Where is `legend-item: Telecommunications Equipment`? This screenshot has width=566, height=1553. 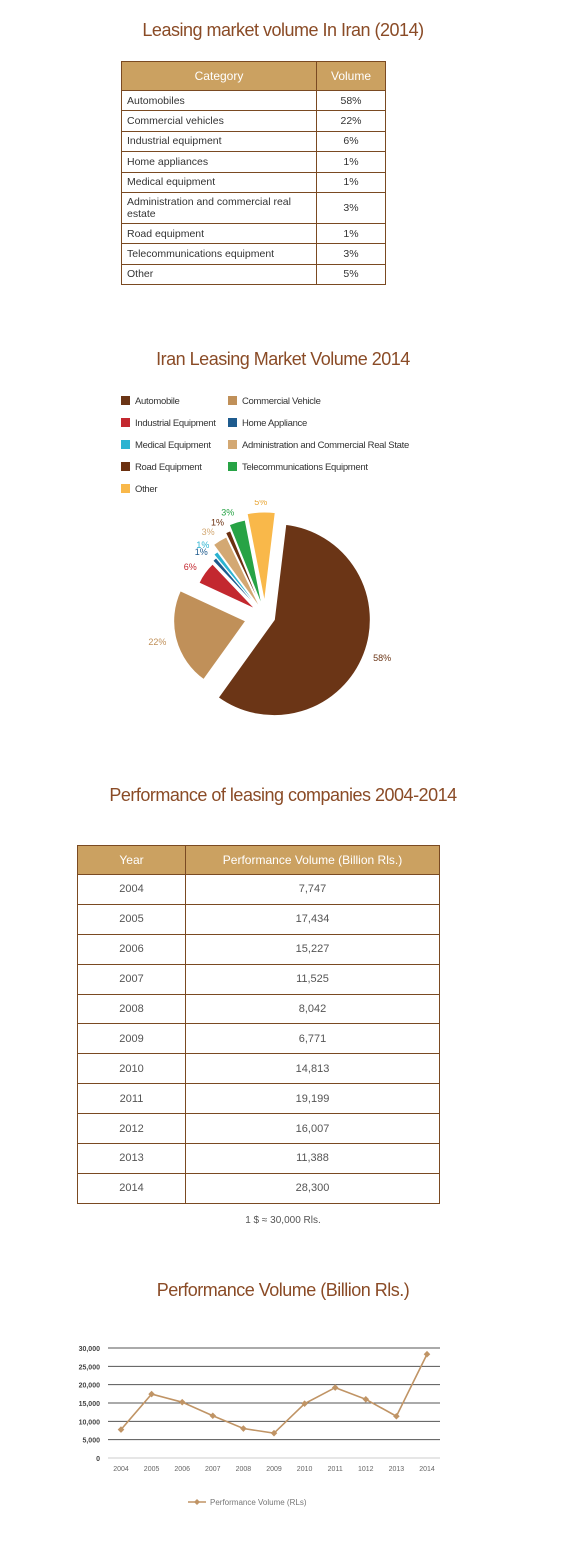 legend-item: Telecommunications Equipment is located at coordinates (298, 468).